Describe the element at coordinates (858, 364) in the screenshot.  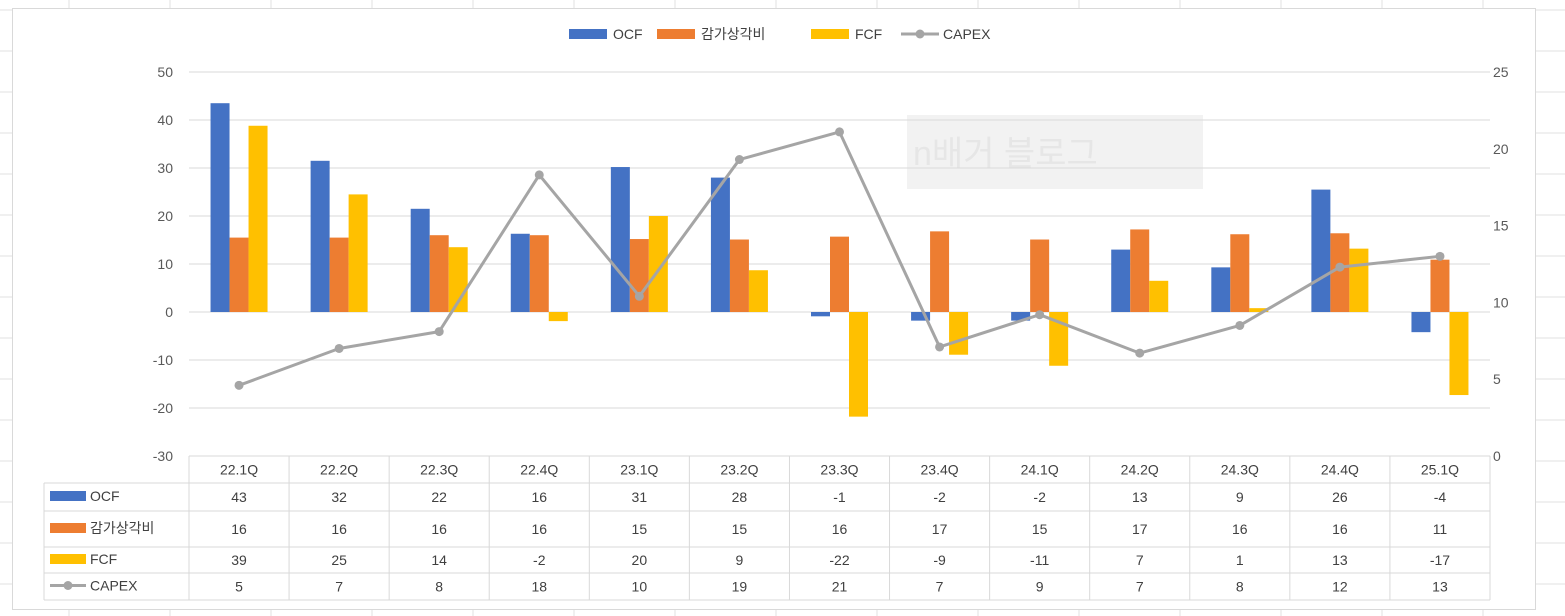
I see `bar-FCF-23.3Q` at that location.